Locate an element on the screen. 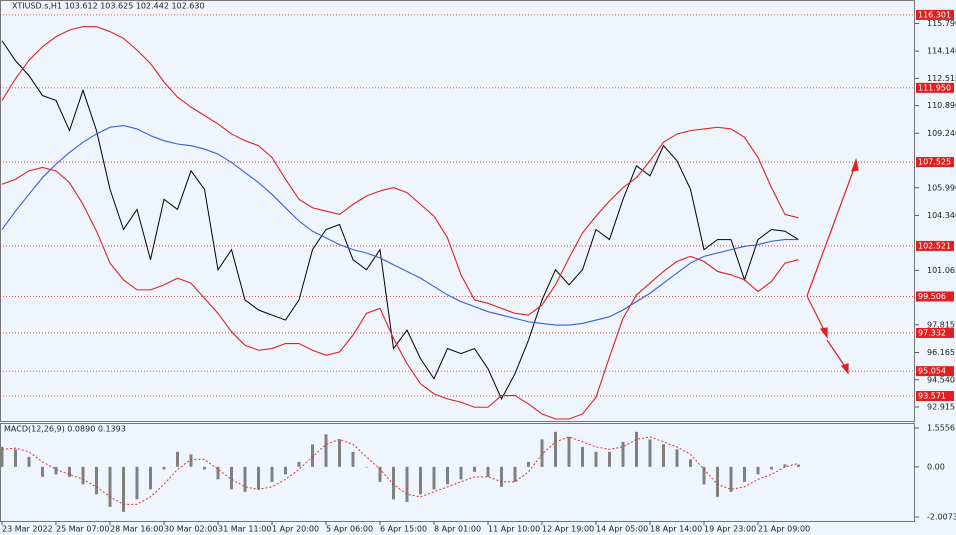 This screenshot has width=956, height=535. x-tick-label: 21 Apr 09:00 is located at coordinates (784, 529).